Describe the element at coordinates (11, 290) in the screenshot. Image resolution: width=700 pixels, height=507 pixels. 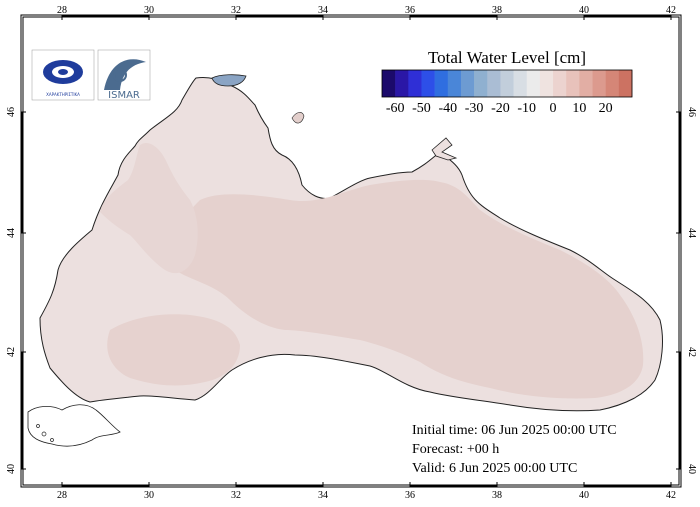
I see `latitude-labels-left: 40 42 44 46` at that location.